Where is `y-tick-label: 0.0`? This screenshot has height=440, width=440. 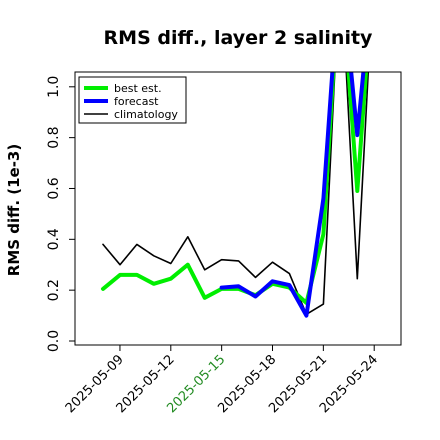 y-tick-label: 0.0 is located at coordinates (54, 341).